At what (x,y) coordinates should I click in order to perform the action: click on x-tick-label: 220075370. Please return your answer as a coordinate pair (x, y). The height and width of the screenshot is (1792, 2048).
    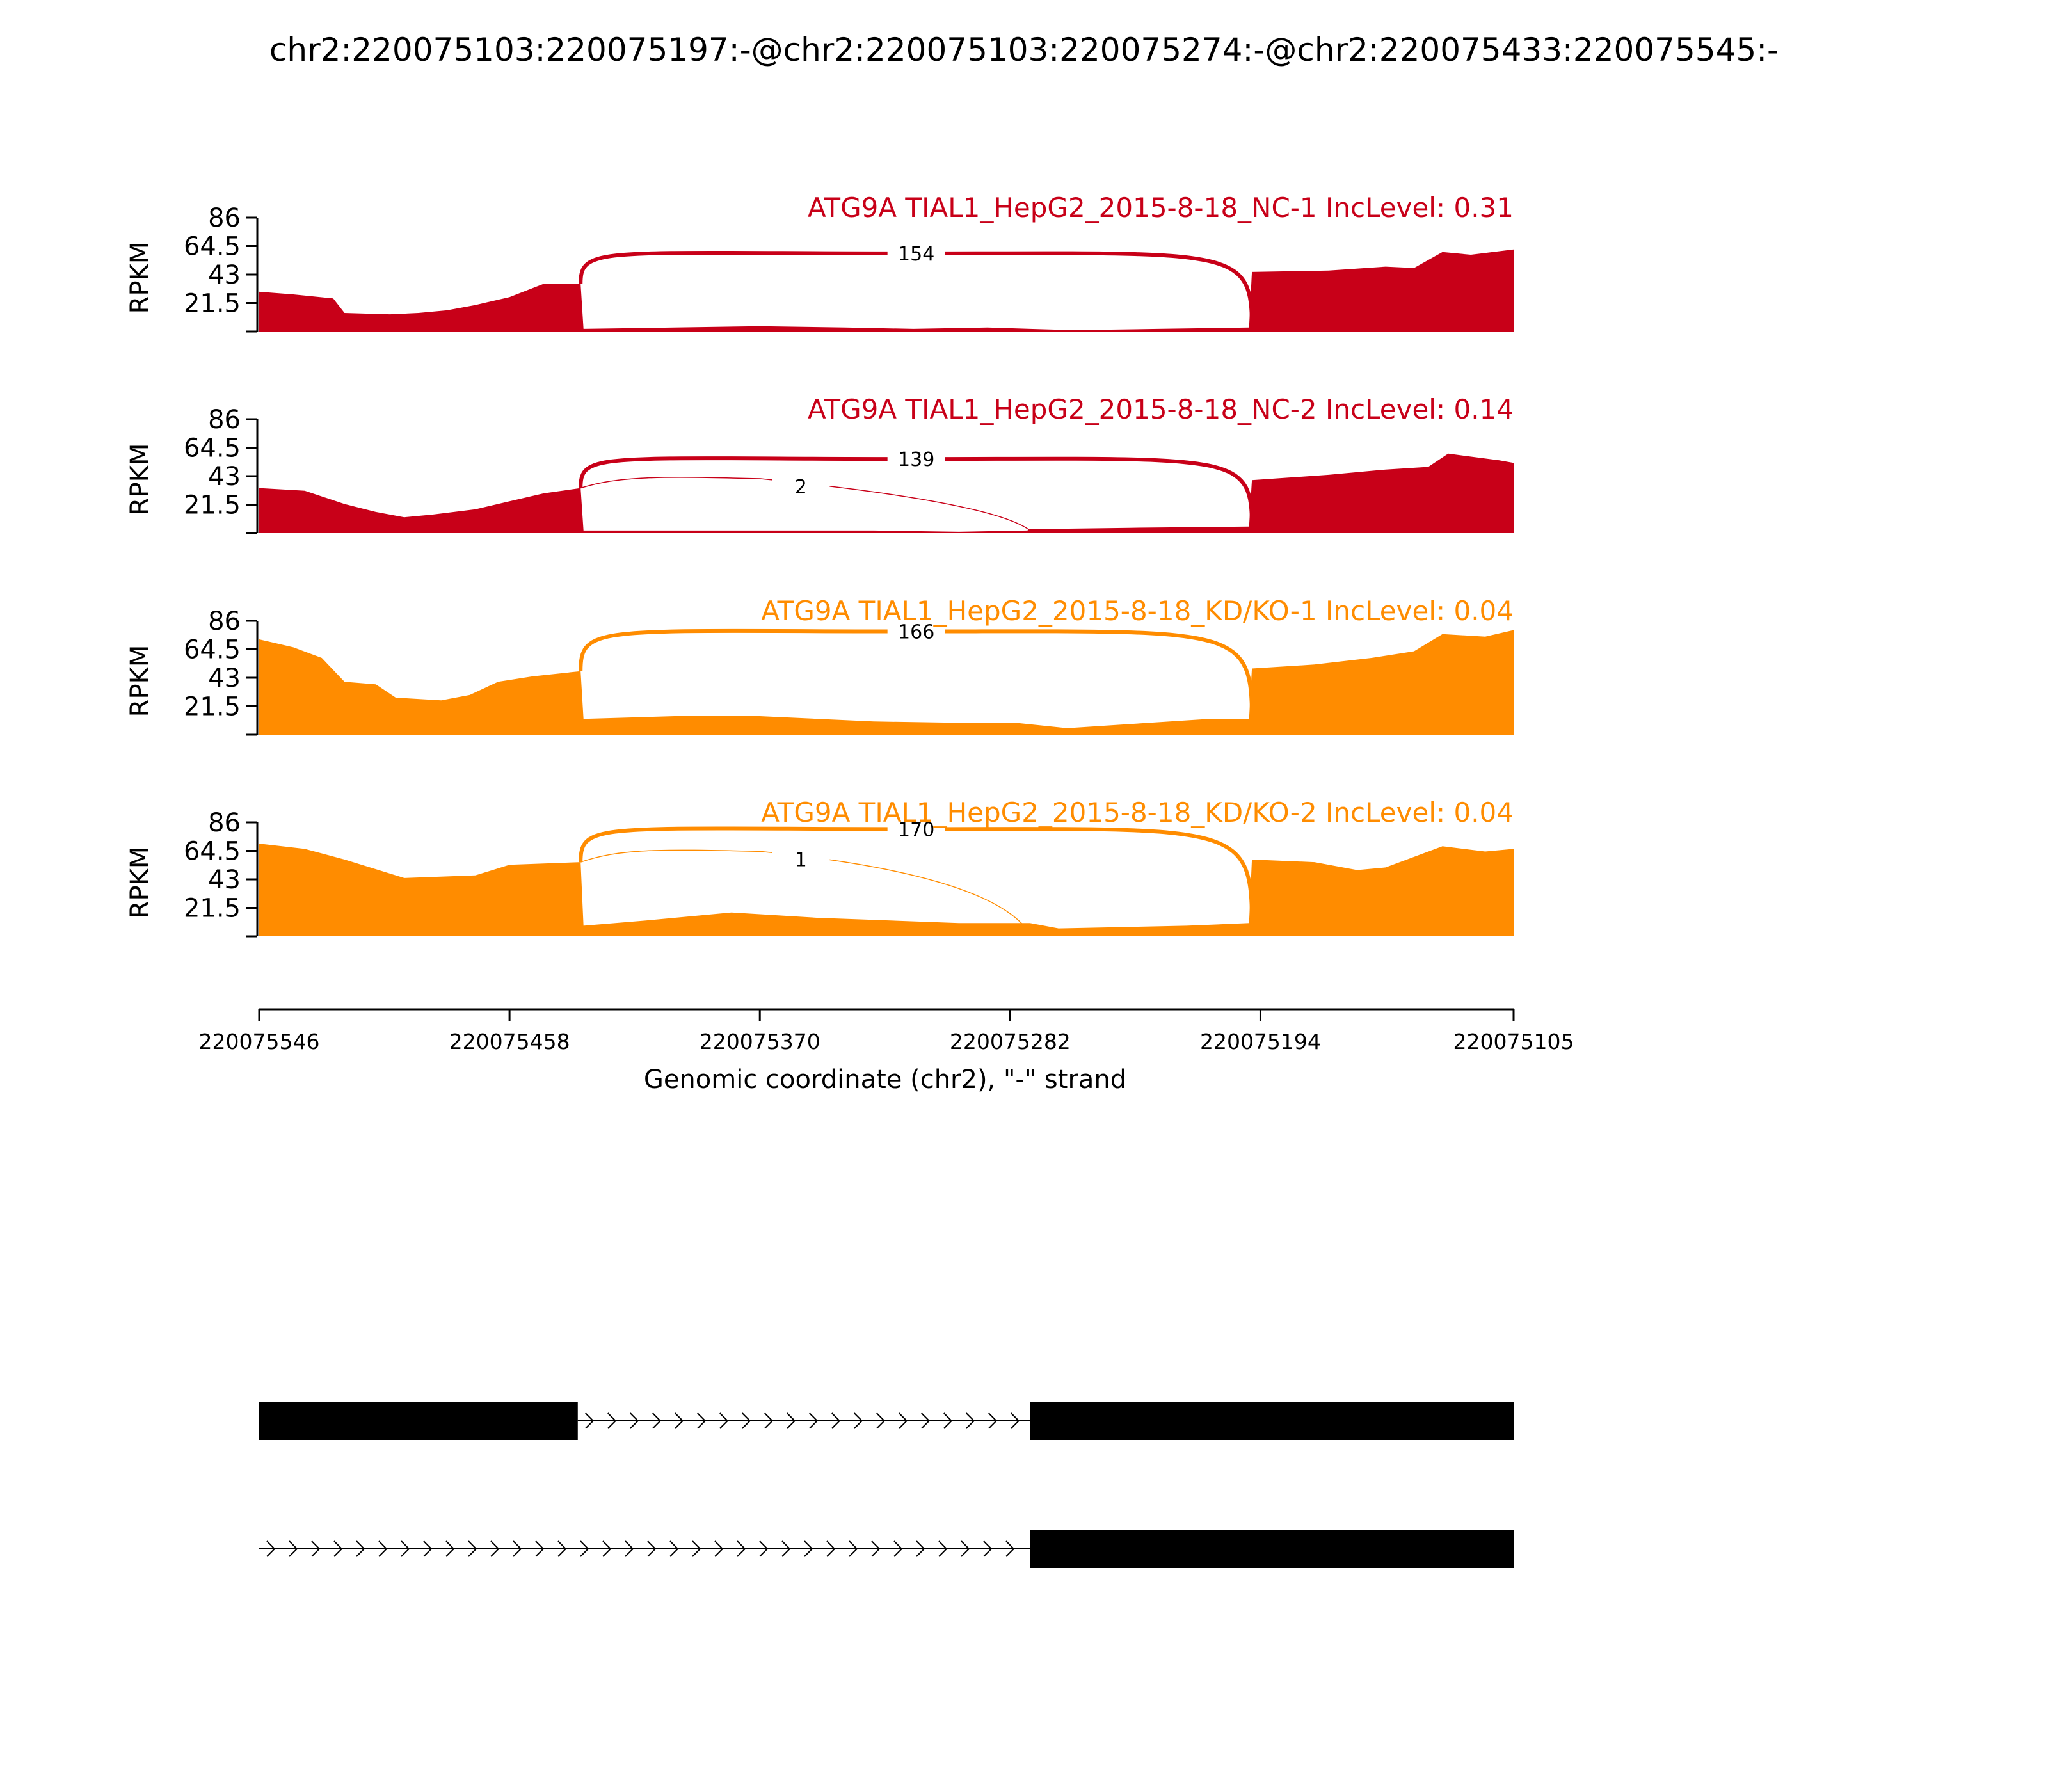
    Looking at the image, I should click on (760, 1041).